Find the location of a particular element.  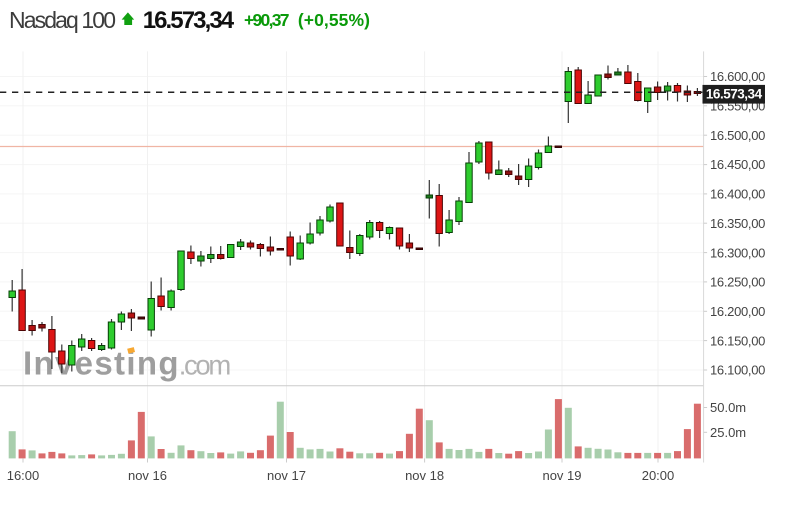

svg-text: 16.150,00 is located at coordinates (737, 340).